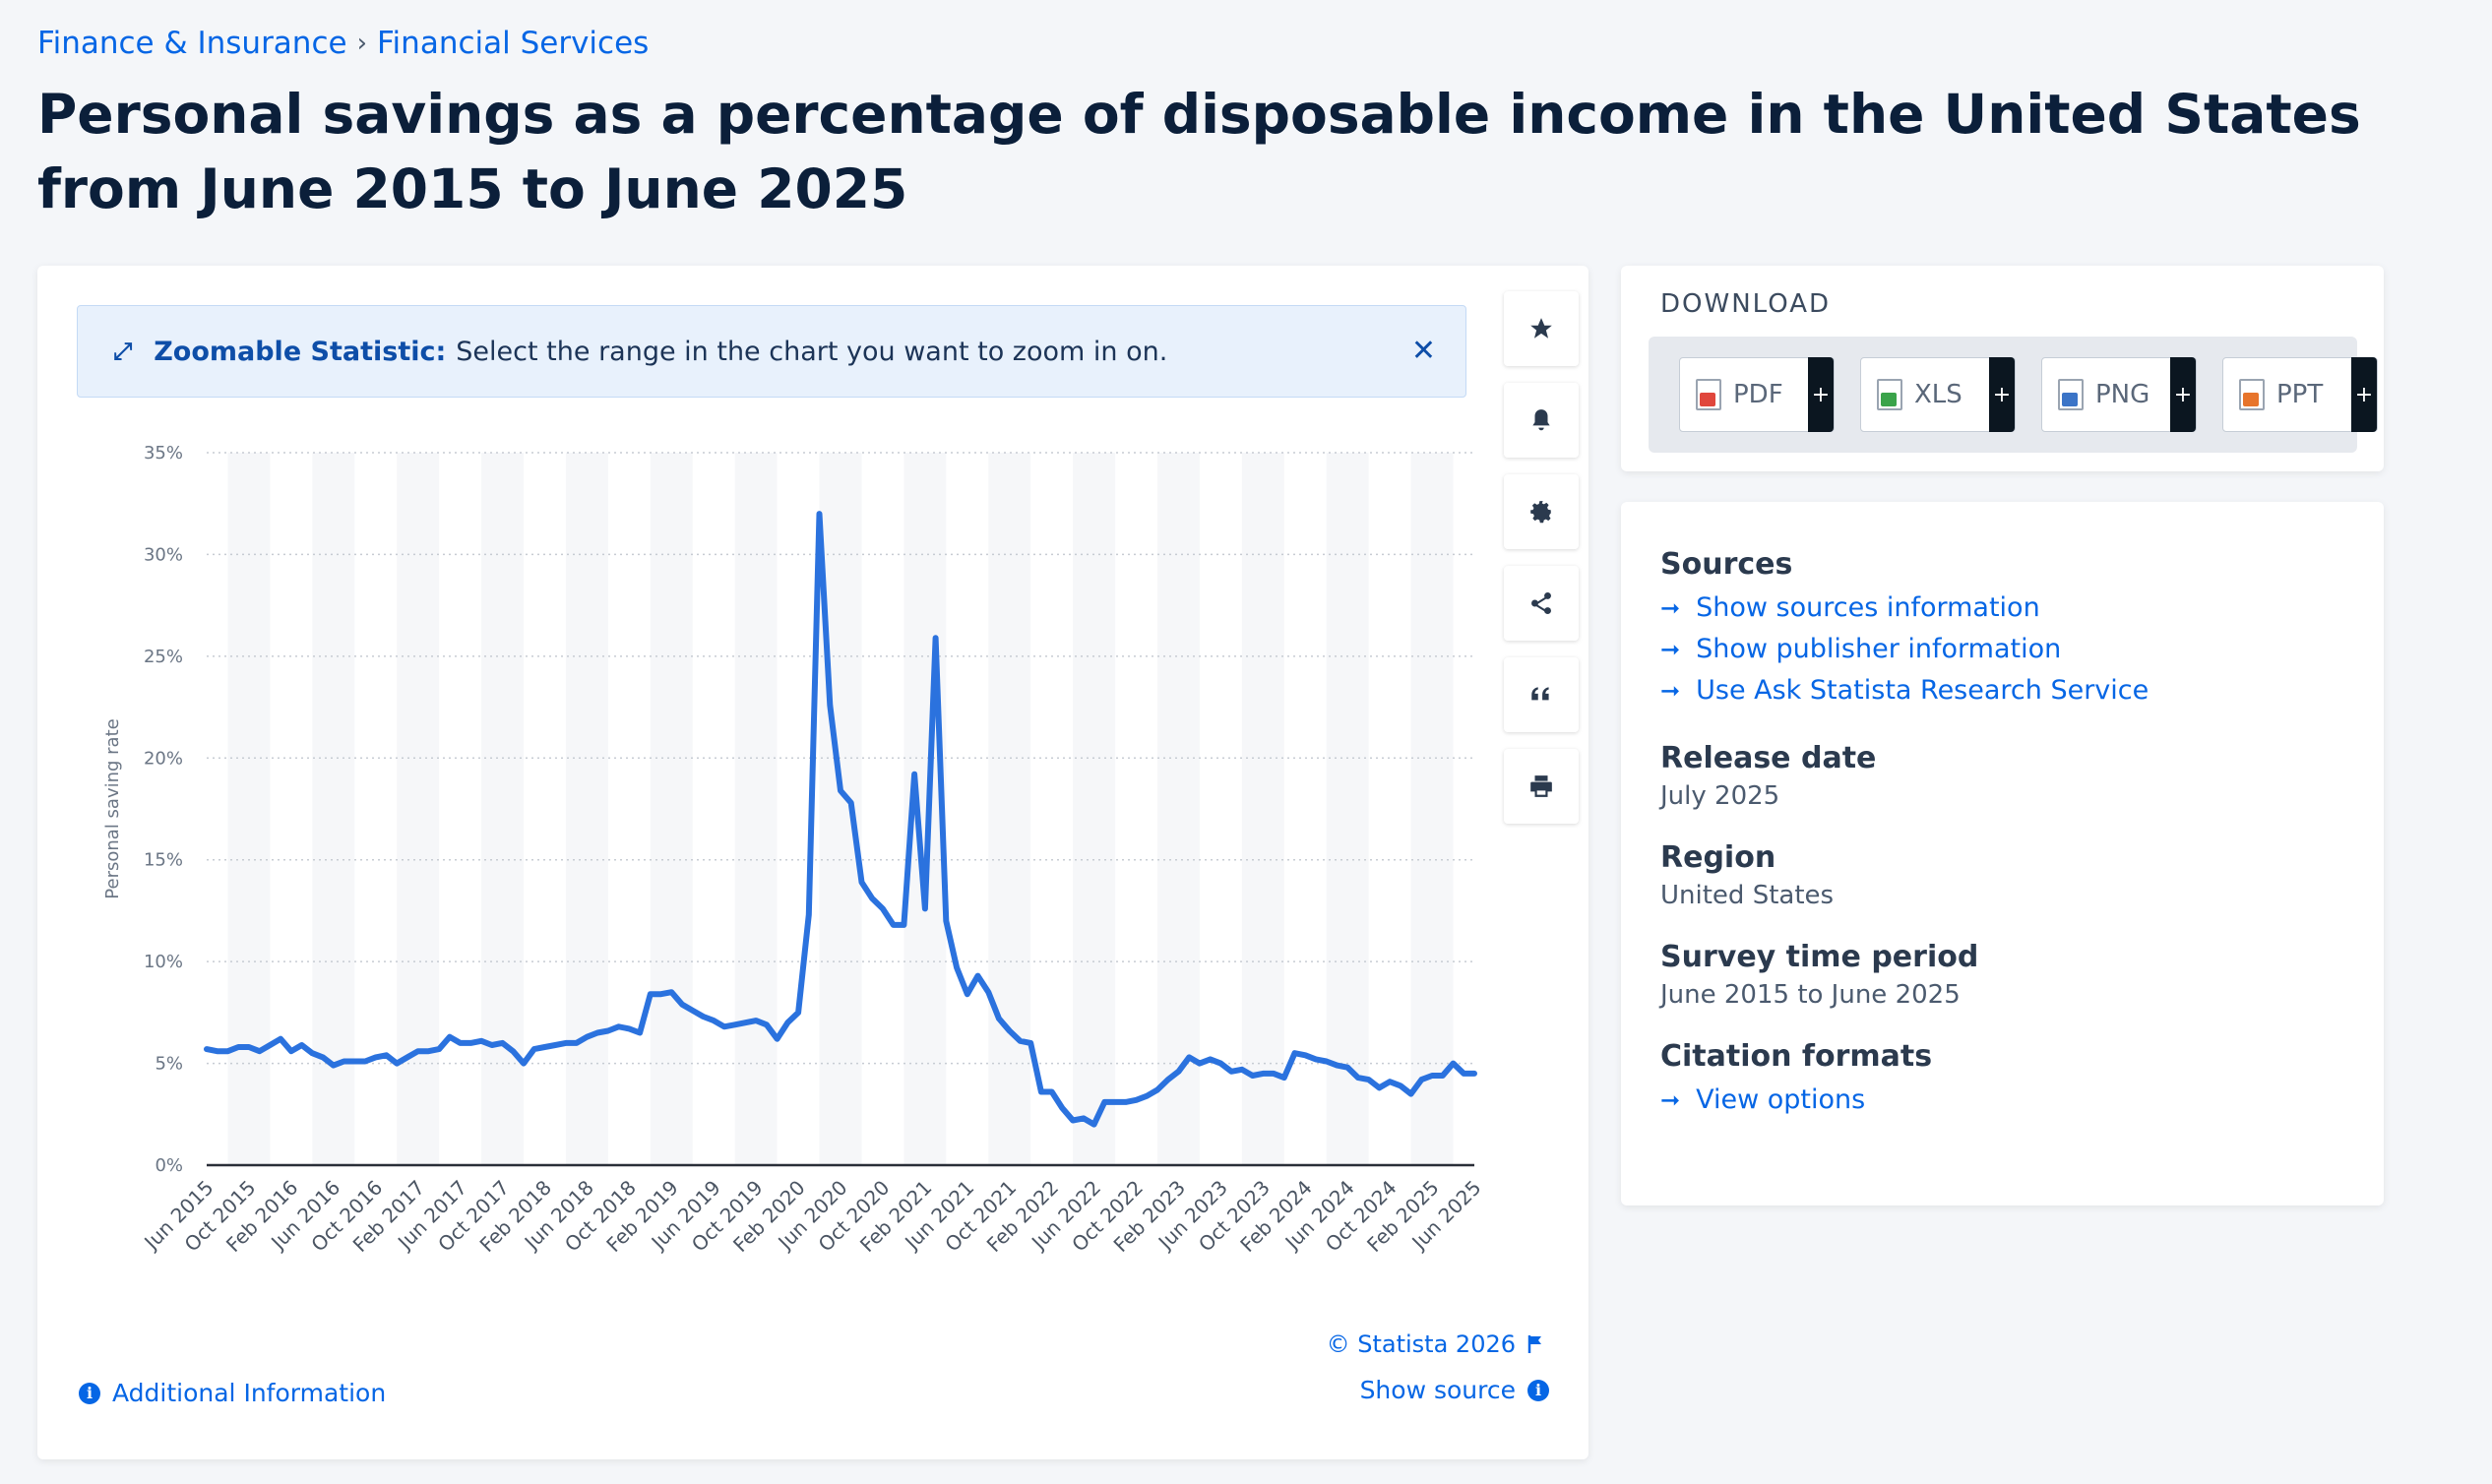  Describe the element at coordinates (1423, 351) in the screenshot. I see `close-icon: ✕` at that location.